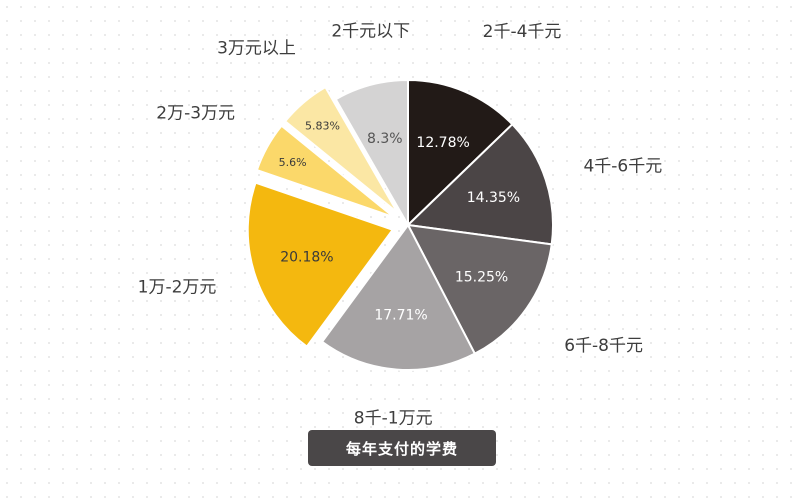 The width and height of the screenshot is (800, 501). Describe the element at coordinates (400, 316) in the screenshot. I see `pie-slice-value-label: 17.71%` at that location.